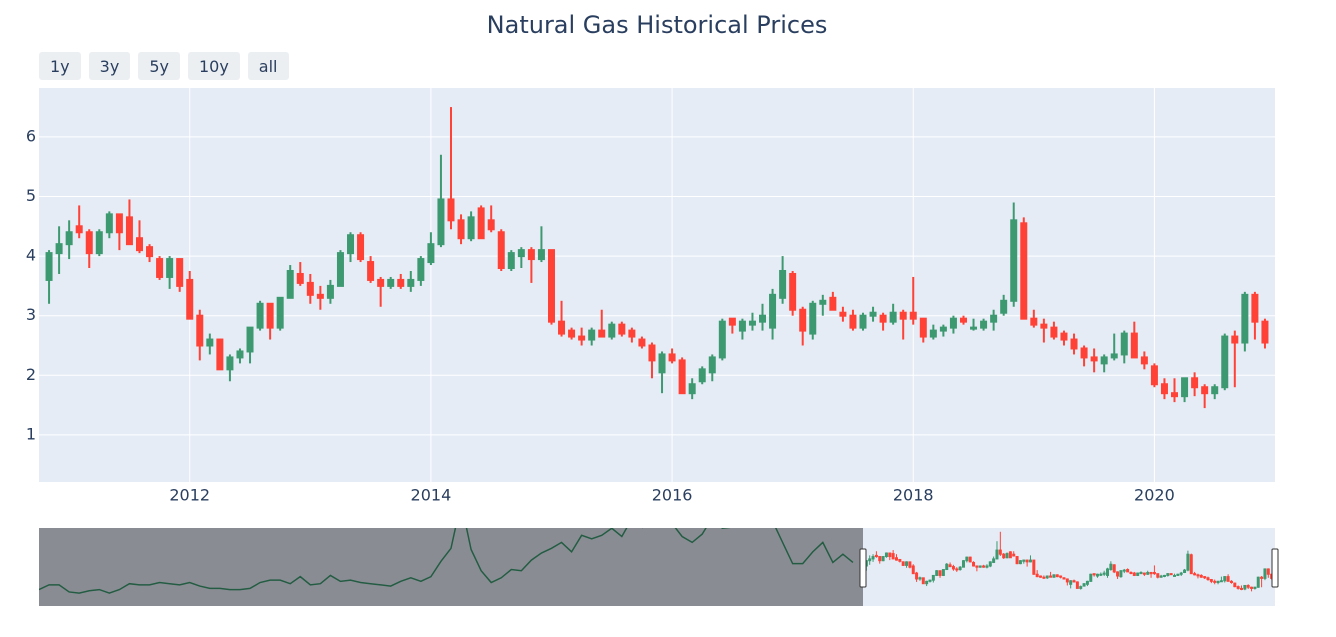  I want to click on chart-title: Natural Gas Historical Prices, so click(657, 25).